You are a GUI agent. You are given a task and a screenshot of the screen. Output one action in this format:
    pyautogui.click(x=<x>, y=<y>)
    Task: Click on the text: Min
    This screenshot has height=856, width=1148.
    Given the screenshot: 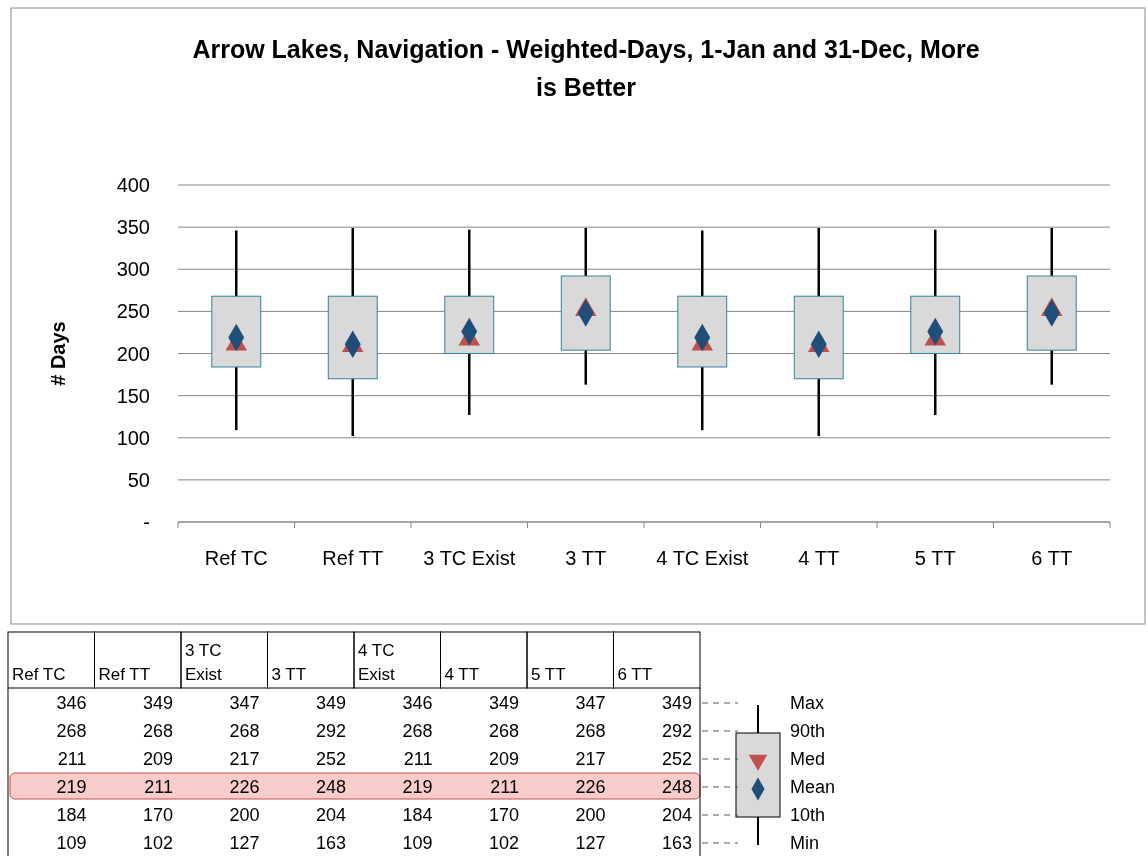 What is the action you would take?
    pyautogui.click(x=805, y=843)
    